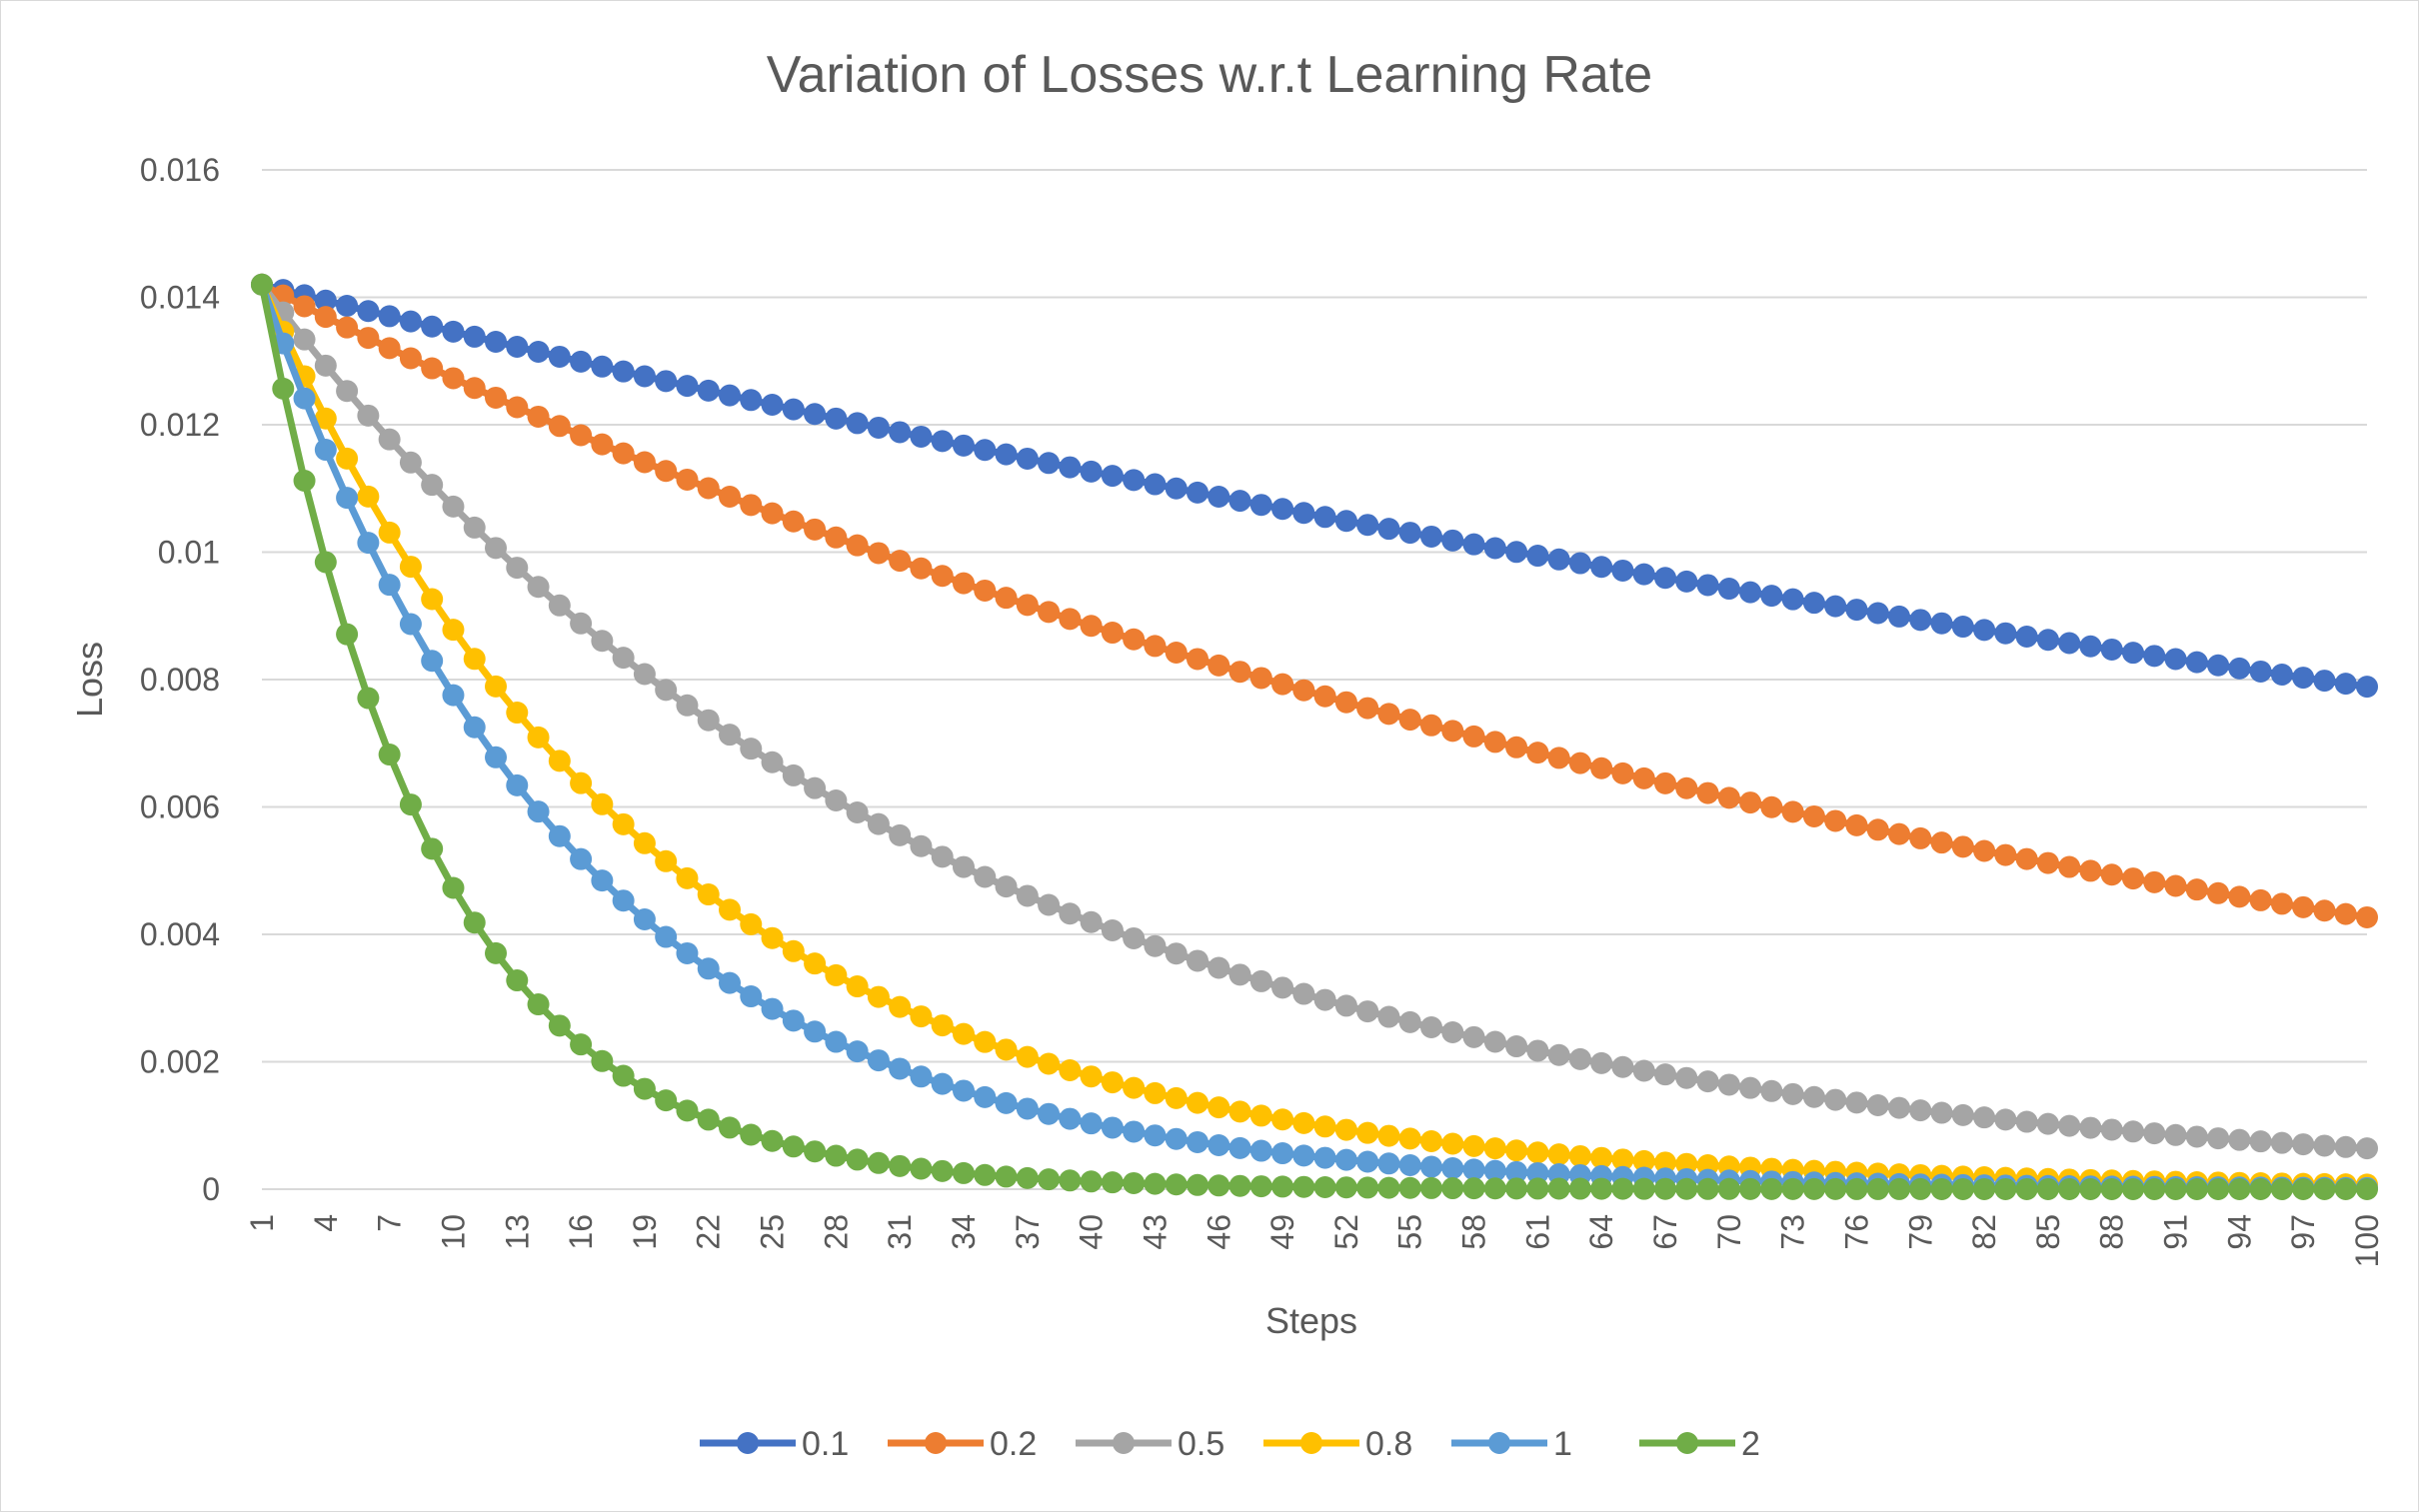  Describe the element at coordinates (2112, 1232) in the screenshot. I see `x-tick-label: 88` at that location.